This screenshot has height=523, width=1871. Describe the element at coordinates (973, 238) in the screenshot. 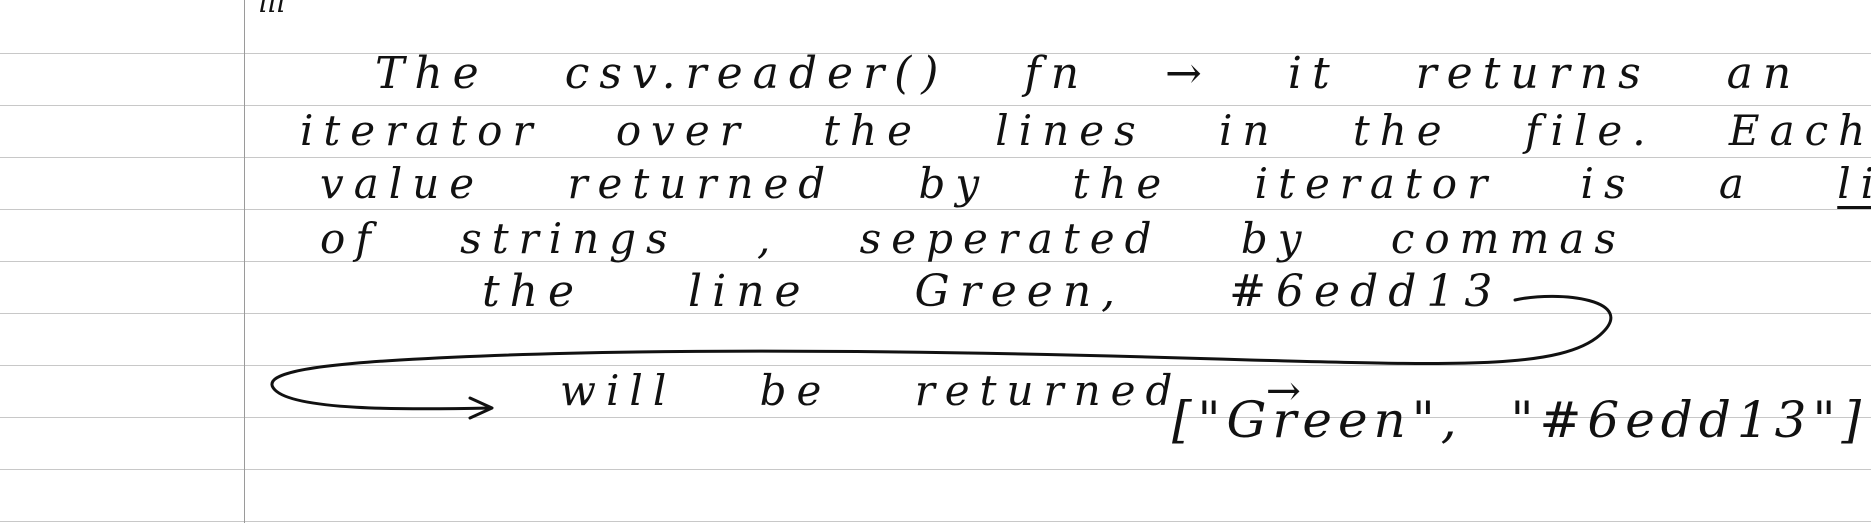

I see `note-line-4: of strings , seperated by commas` at that location.